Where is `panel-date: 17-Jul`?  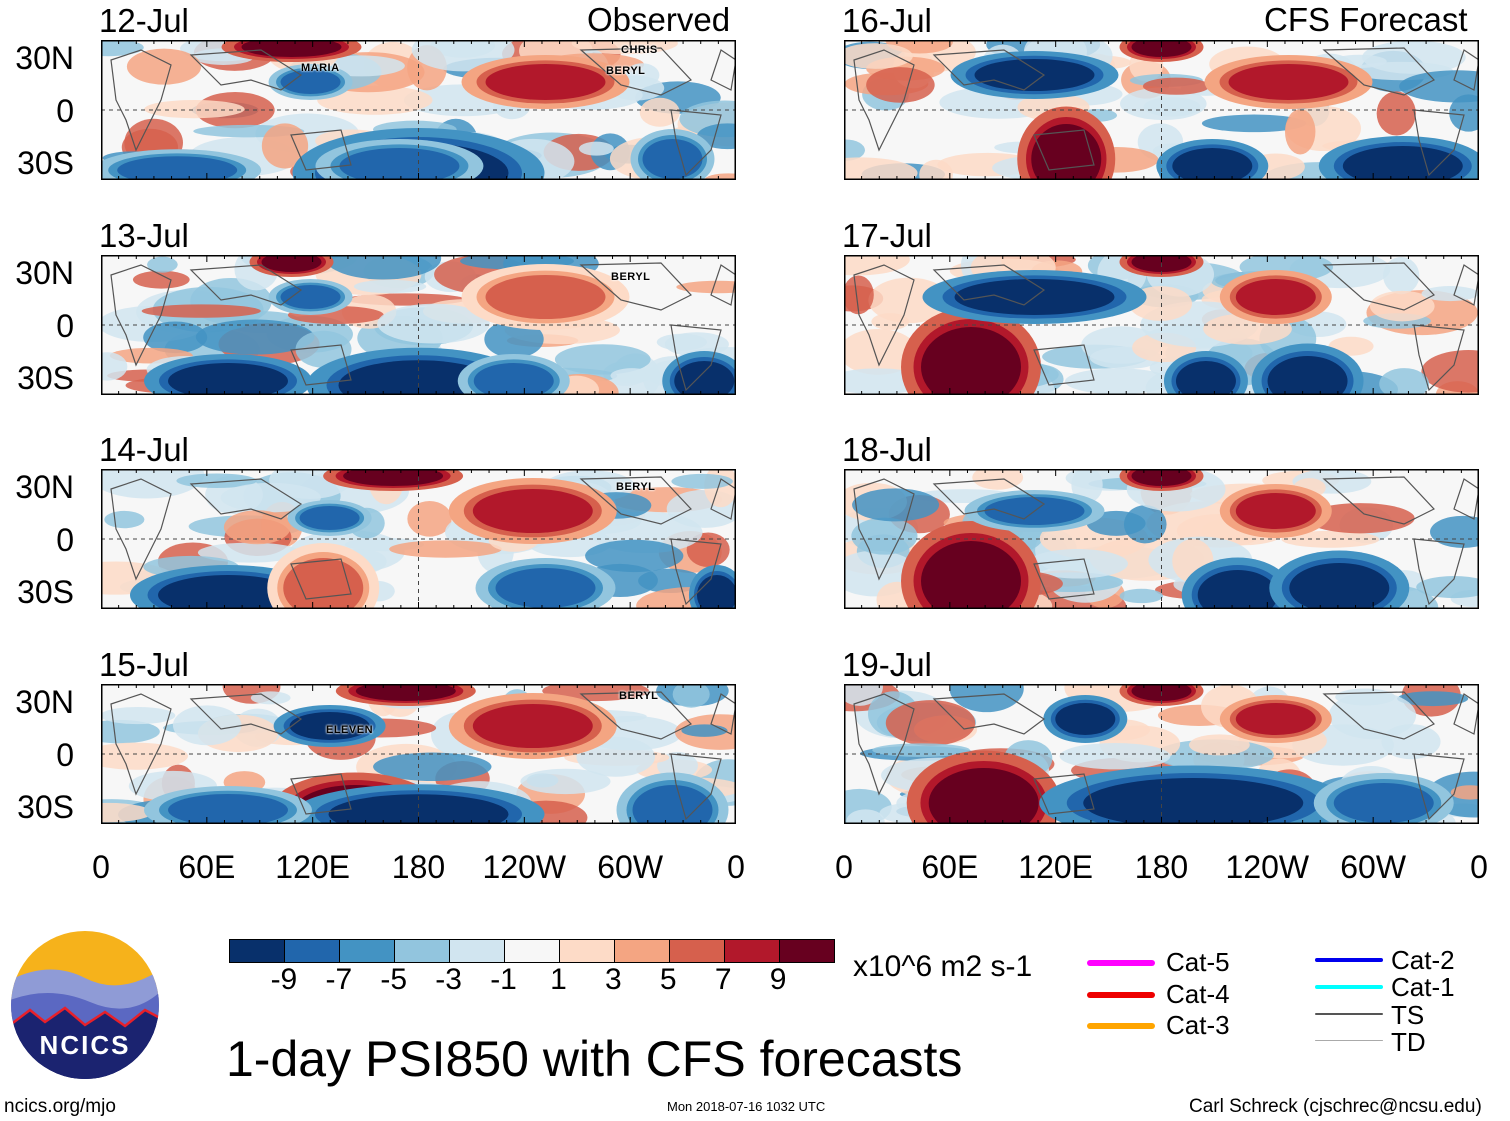 panel-date: 17-Jul is located at coordinates (887, 235).